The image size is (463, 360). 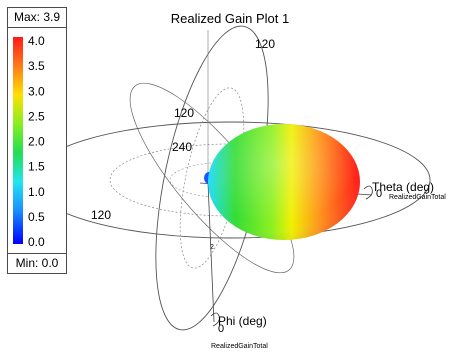 I want to click on colorbar-tick-label: 3.5, so click(x=36, y=66).